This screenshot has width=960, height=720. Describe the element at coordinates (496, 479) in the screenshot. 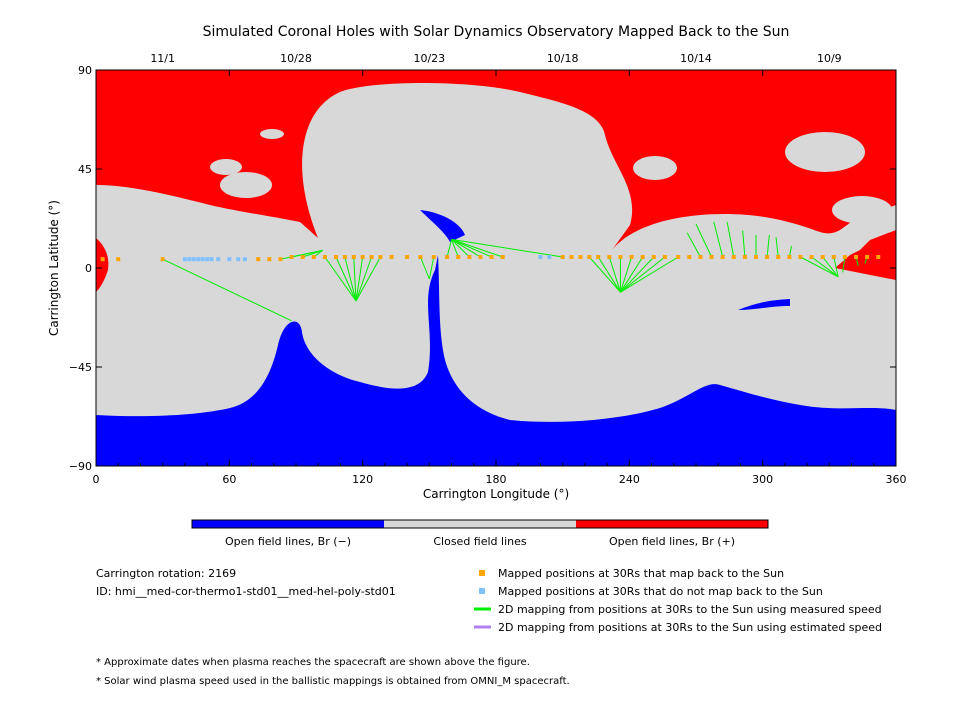

I see `x-tick-label: 180` at that location.